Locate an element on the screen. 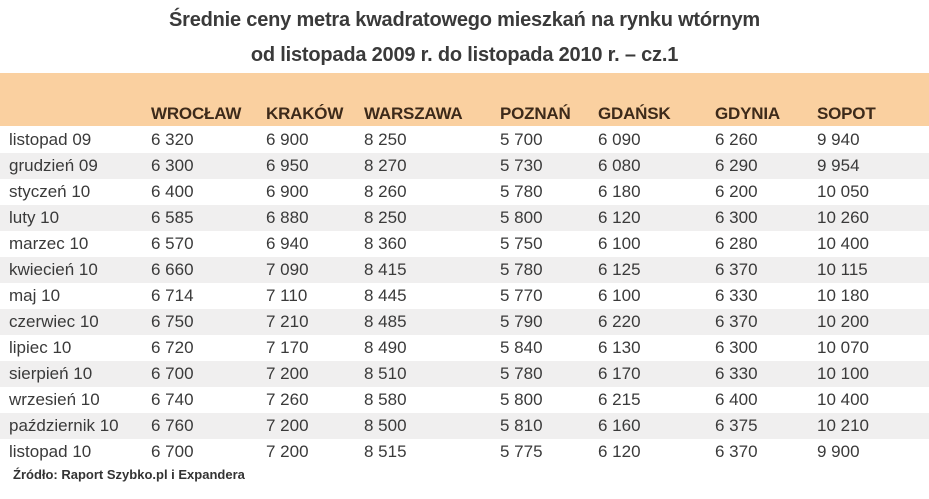  cell-poznan: 5 770 is located at coordinates (521, 295).